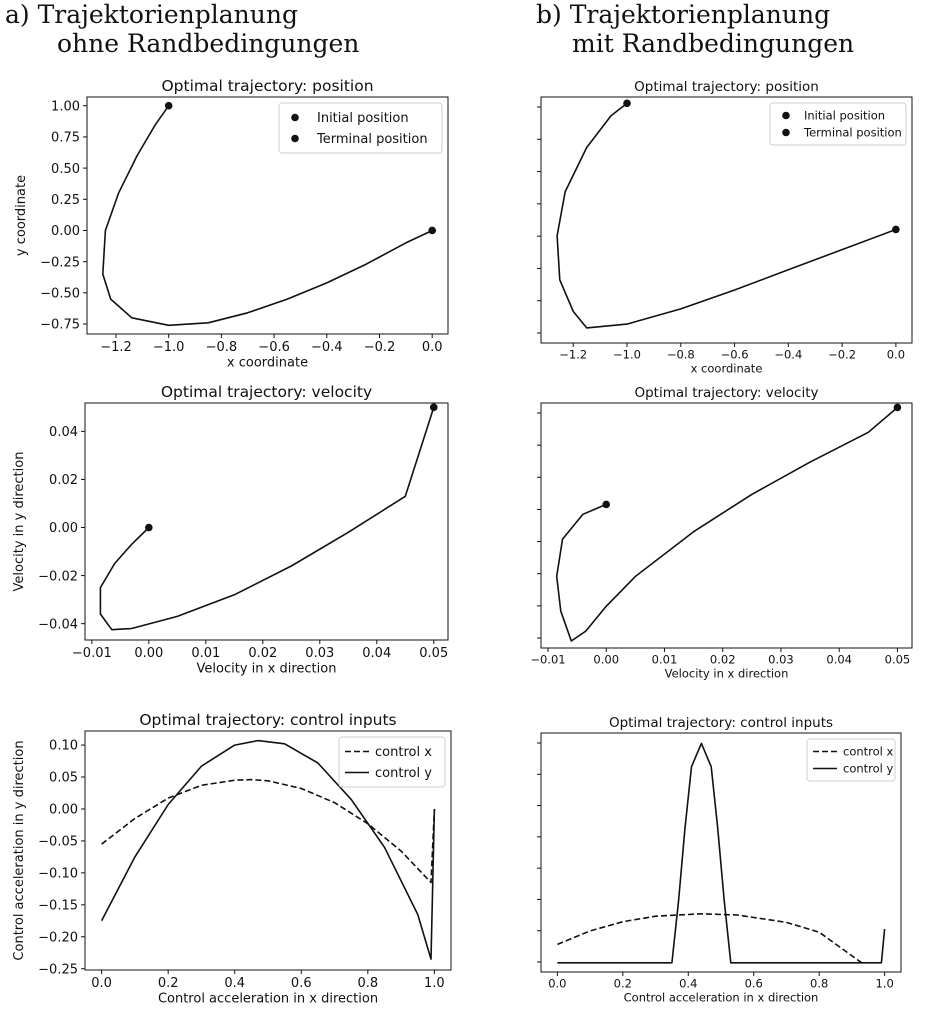  What do you see at coordinates (58, 937) in the screenshot?
I see `y-tick-label: −0.20` at bounding box center [58, 937].